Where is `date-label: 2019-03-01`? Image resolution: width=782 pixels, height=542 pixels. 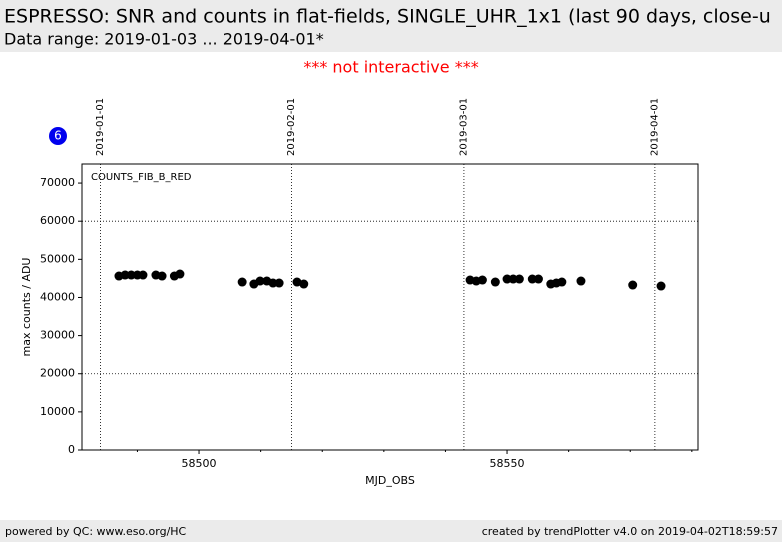 date-label: 2019-03-01 is located at coordinates (463, 127).